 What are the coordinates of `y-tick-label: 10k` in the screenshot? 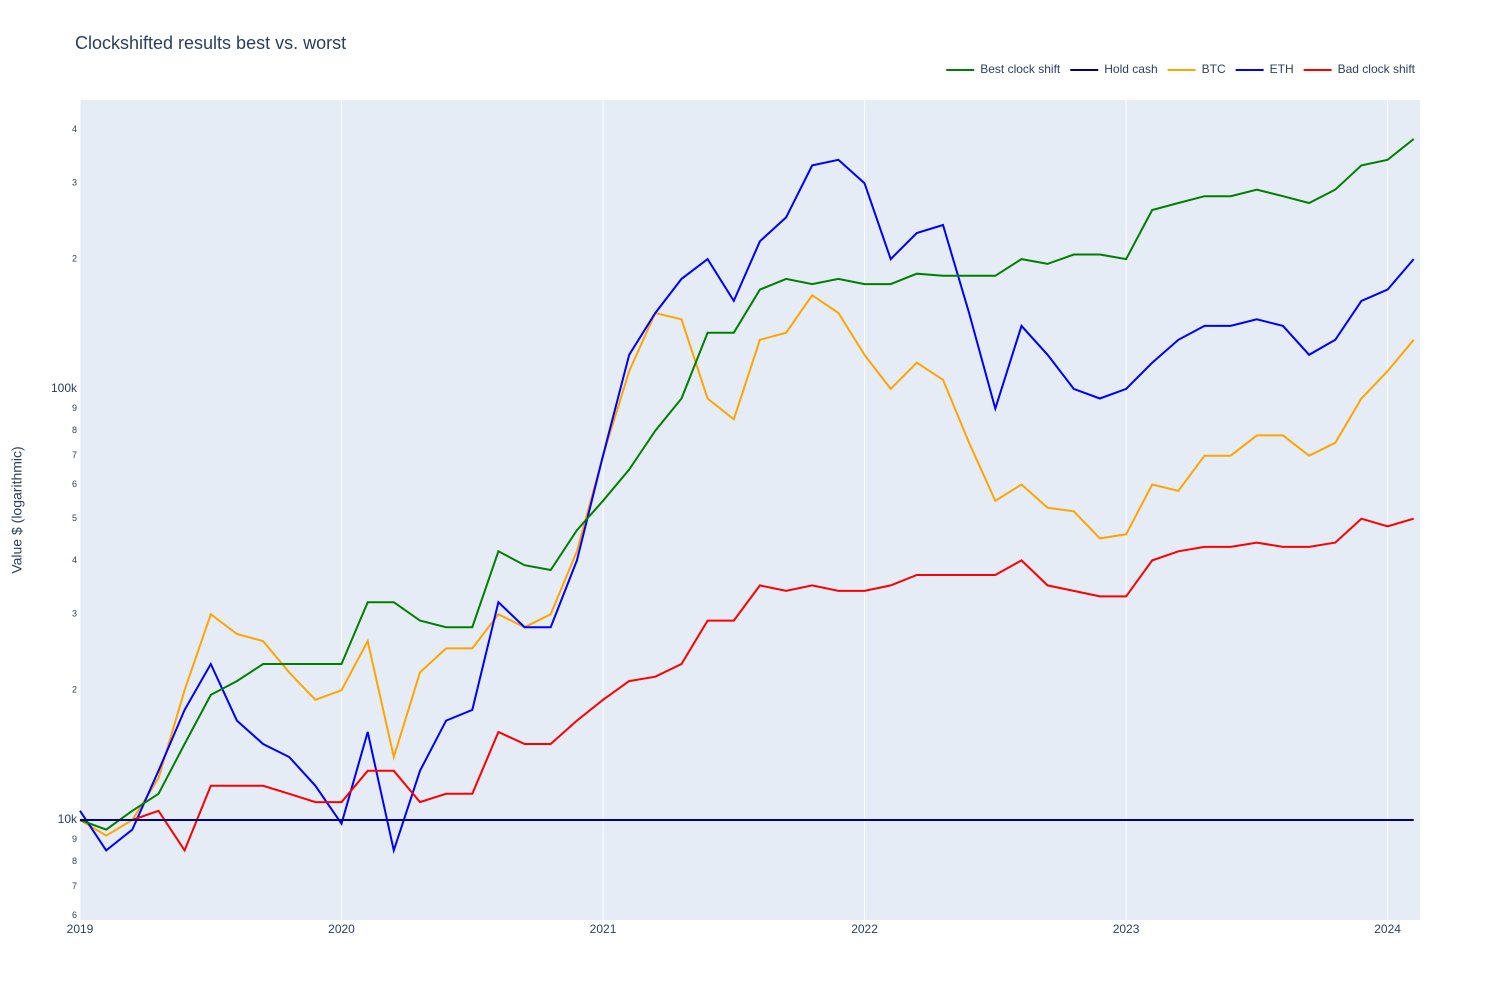 It's located at (68, 819).